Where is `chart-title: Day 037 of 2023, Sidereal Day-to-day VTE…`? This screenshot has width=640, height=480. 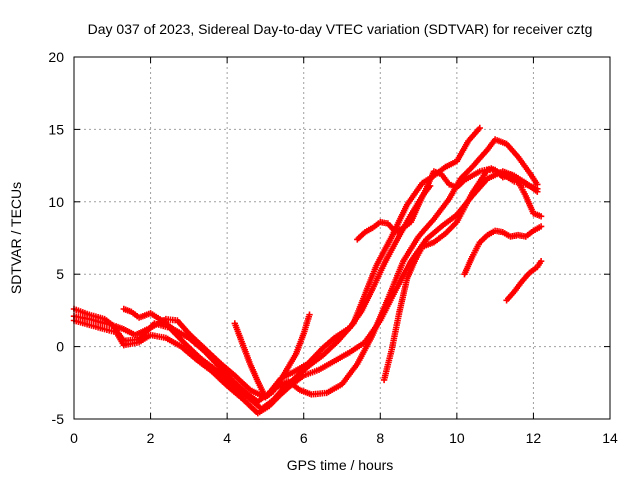
chart-title: Day 037 of 2023, Sidereal Day-to-day VTE… is located at coordinates (340, 29).